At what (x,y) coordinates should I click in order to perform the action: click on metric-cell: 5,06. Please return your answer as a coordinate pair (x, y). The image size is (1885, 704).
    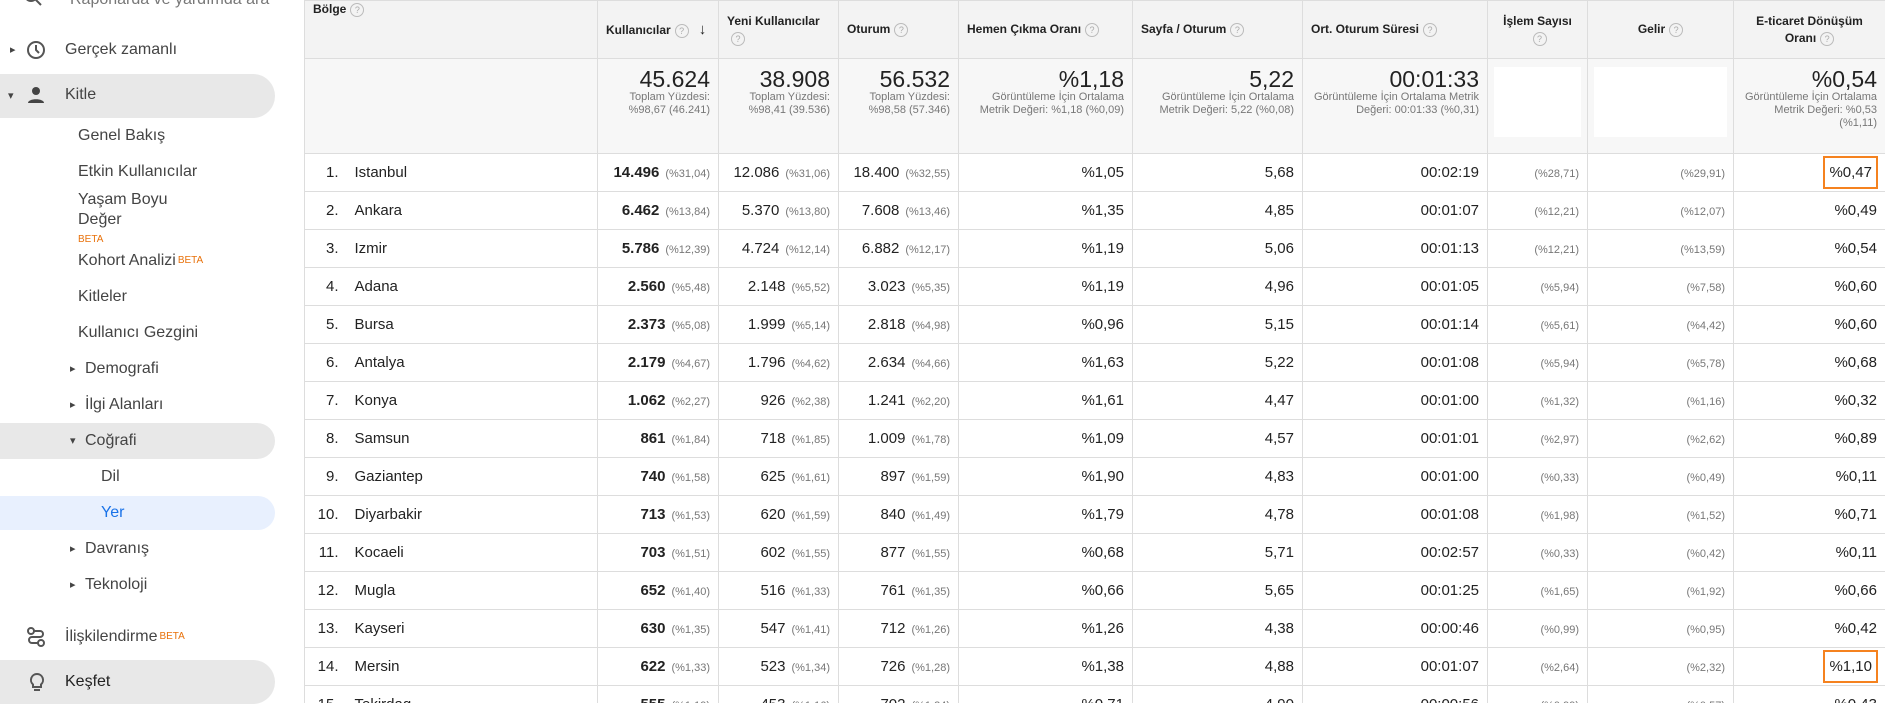
    Looking at the image, I should click on (1218, 249).